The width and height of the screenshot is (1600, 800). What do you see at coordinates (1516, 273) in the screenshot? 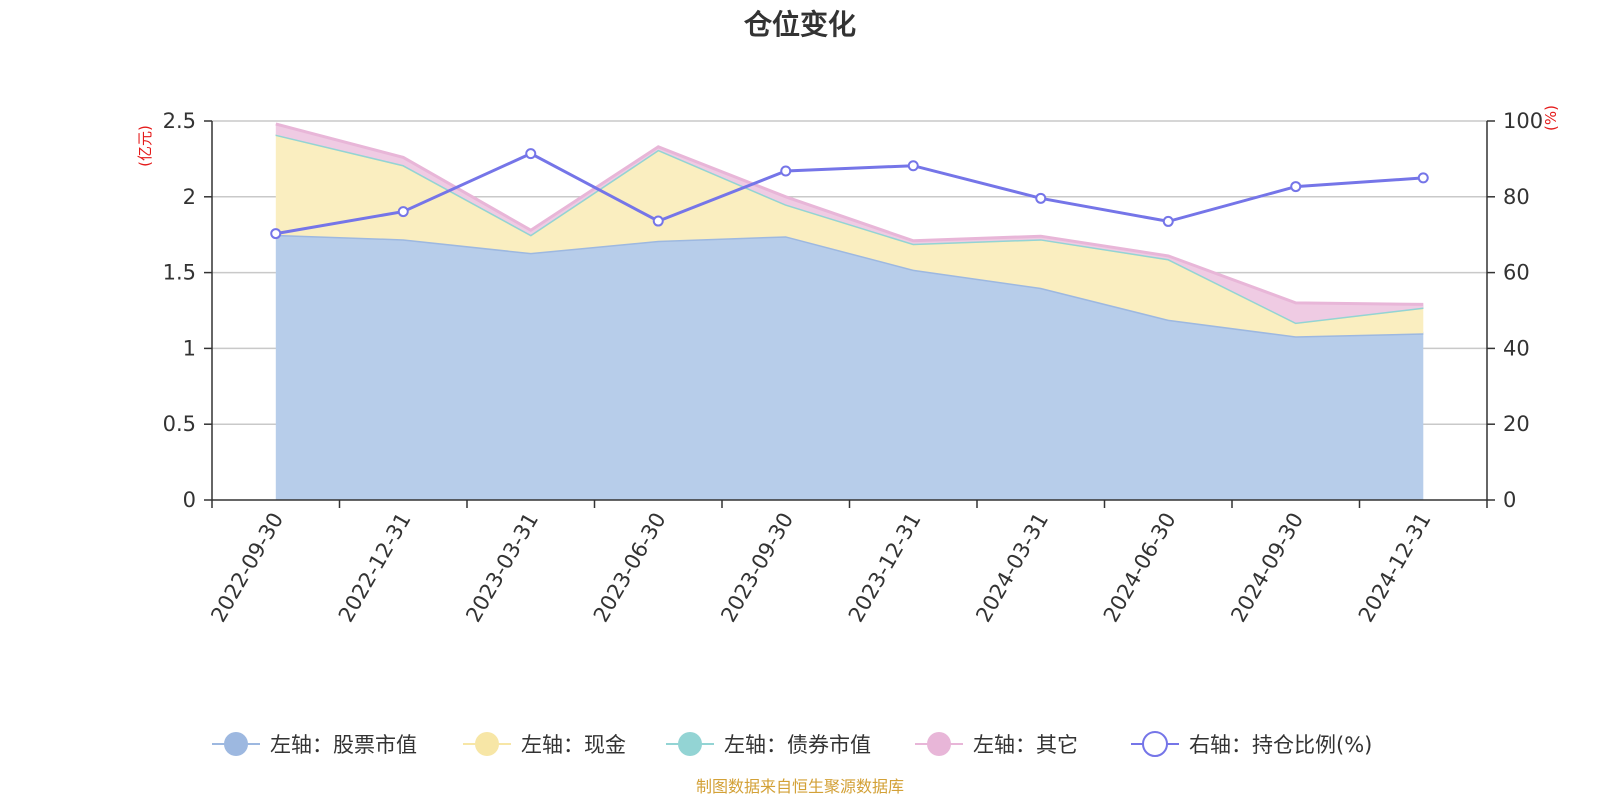
I see `right-tick-label: 60` at bounding box center [1516, 273].